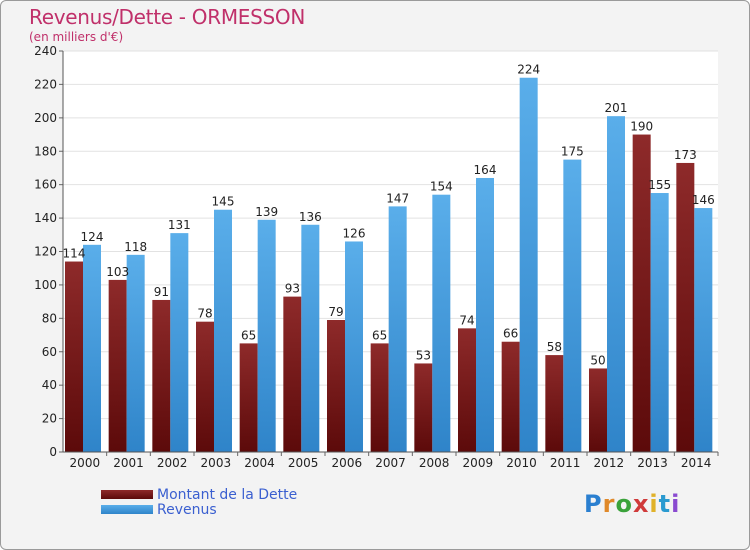 The height and width of the screenshot is (550, 750). What do you see at coordinates (652, 463) in the screenshot?
I see `x-tick-label: 2013` at bounding box center [652, 463].